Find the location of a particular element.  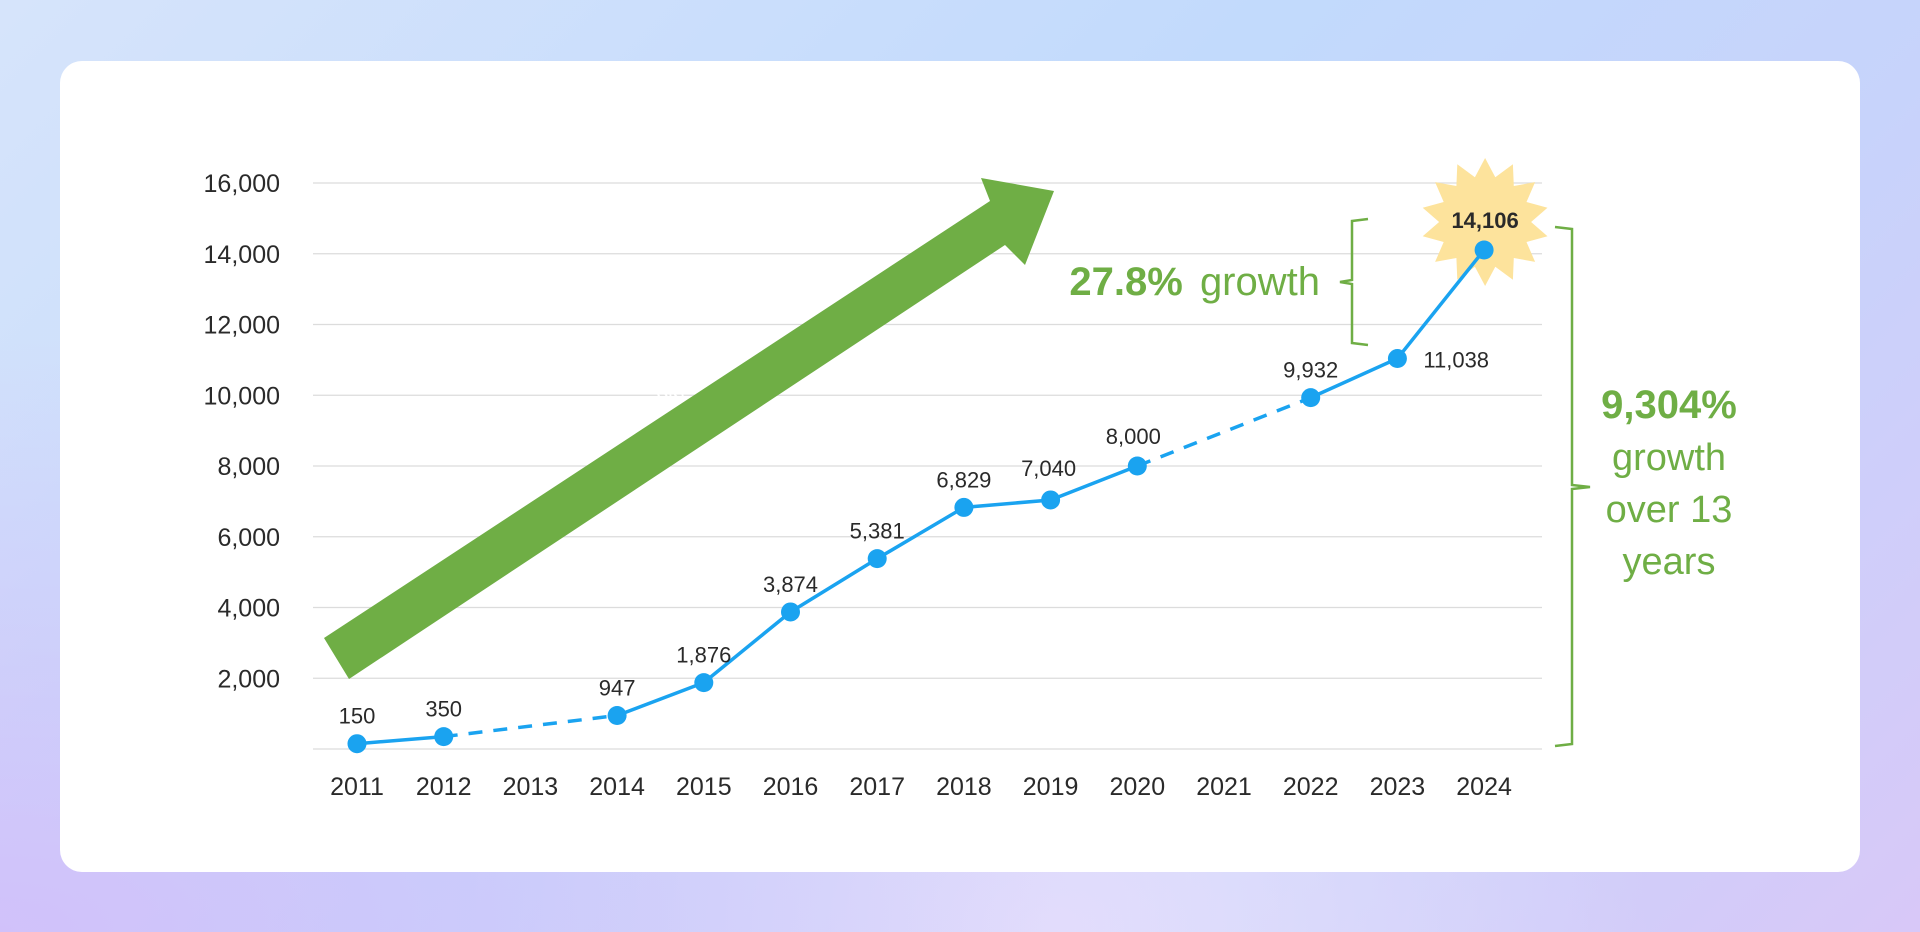

x-tick-label: 2023 is located at coordinates (1398, 787).